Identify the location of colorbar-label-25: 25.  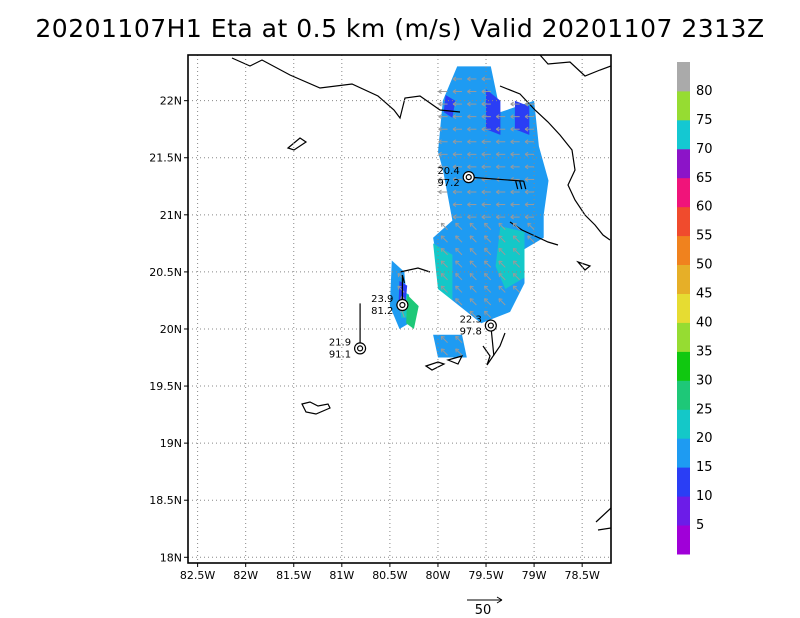
(704, 409).